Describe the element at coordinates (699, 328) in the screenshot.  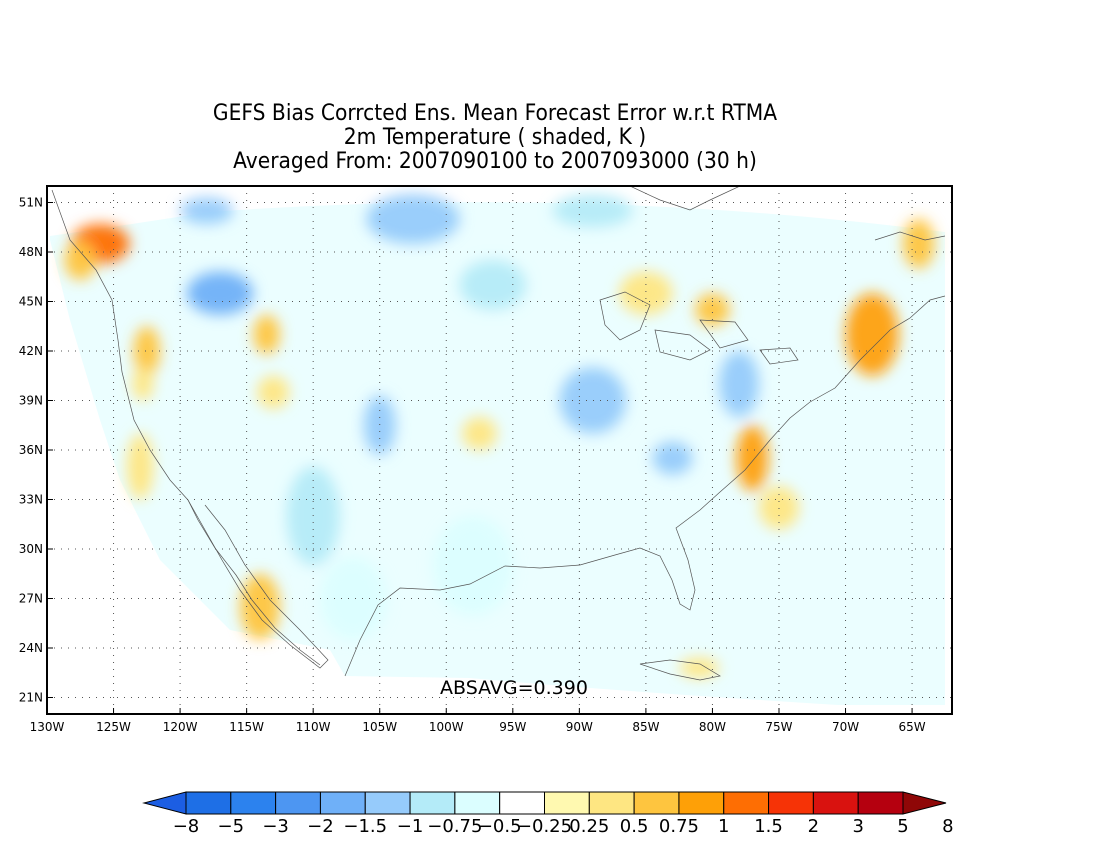
I see `great-lakes` at that location.